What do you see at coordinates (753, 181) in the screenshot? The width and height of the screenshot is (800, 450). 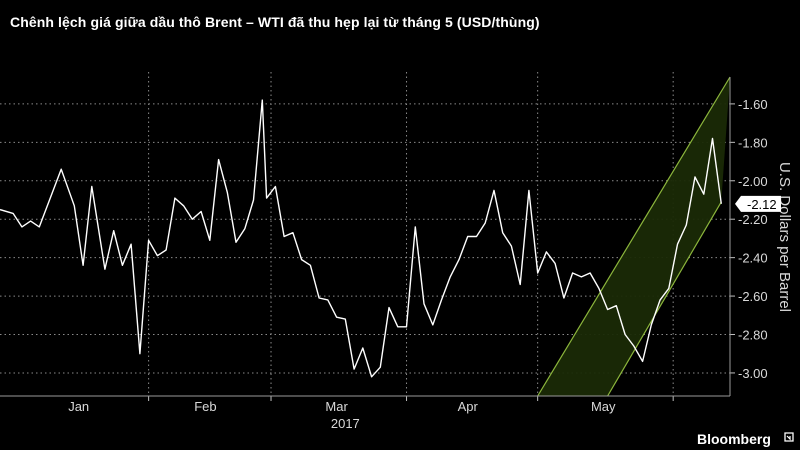 I see `y-tick-label: -2.00` at bounding box center [753, 181].